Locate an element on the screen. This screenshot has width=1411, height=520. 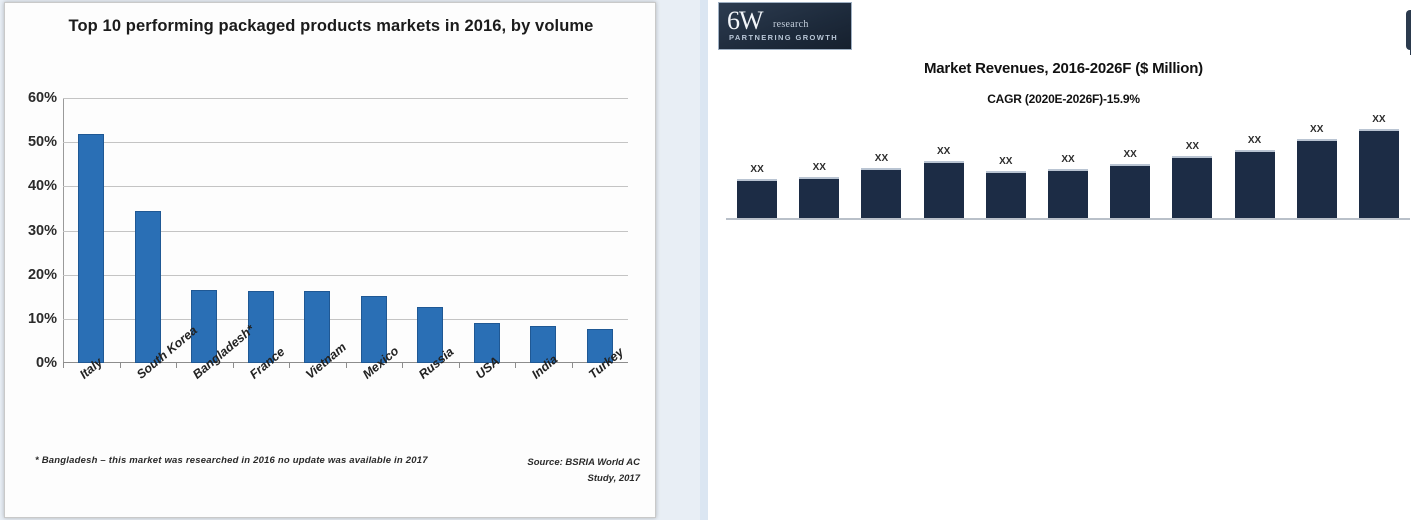
y-axis-tick-label: 0% is located at coordinates (46, 363).